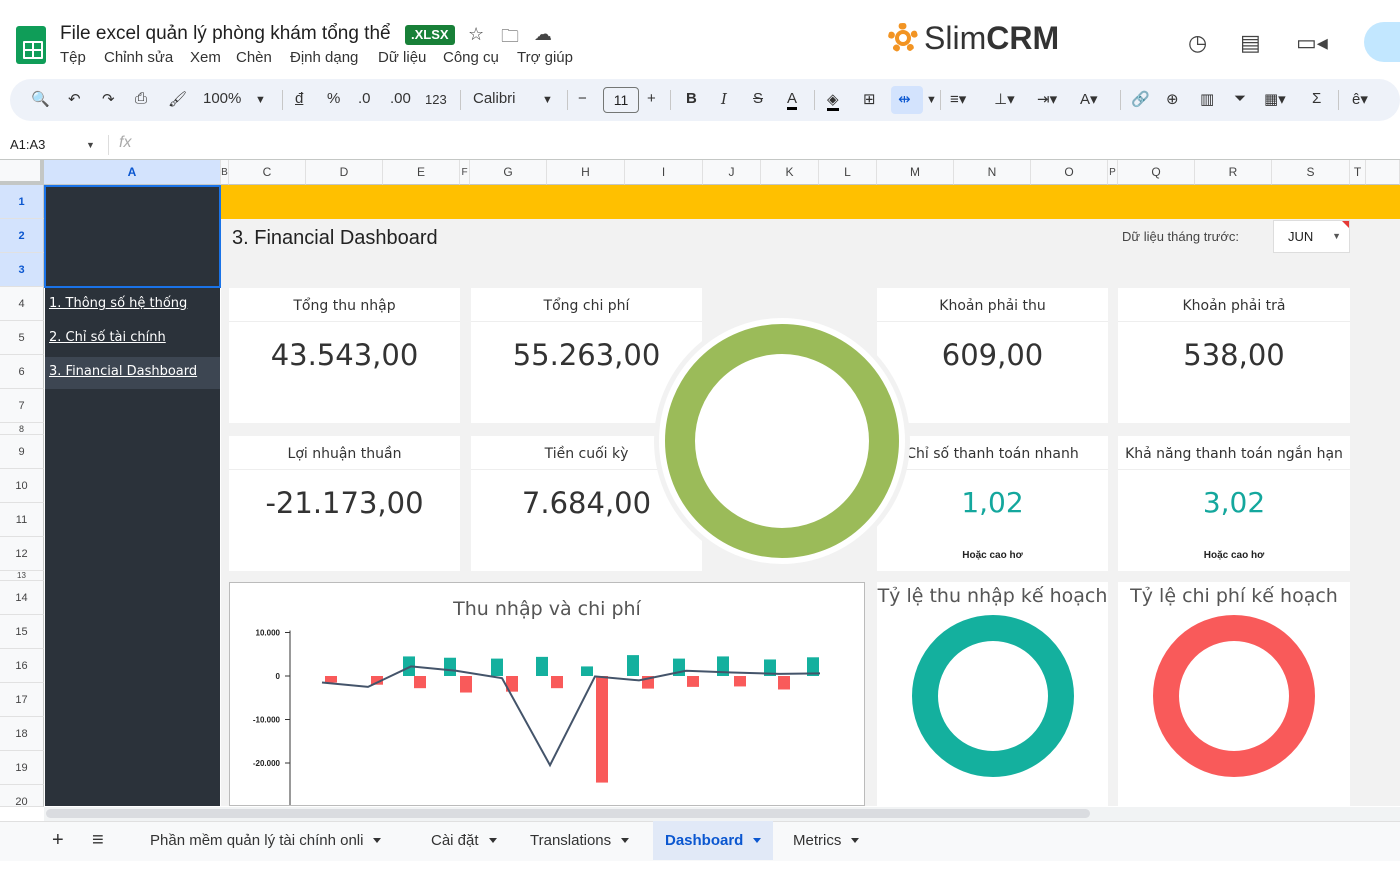 This screenshot has height=875, width=1400. What do you see at coordinates (22, 598) in the screenshot?
I see `row-header-14: 14` at bounding box center [22, 598].